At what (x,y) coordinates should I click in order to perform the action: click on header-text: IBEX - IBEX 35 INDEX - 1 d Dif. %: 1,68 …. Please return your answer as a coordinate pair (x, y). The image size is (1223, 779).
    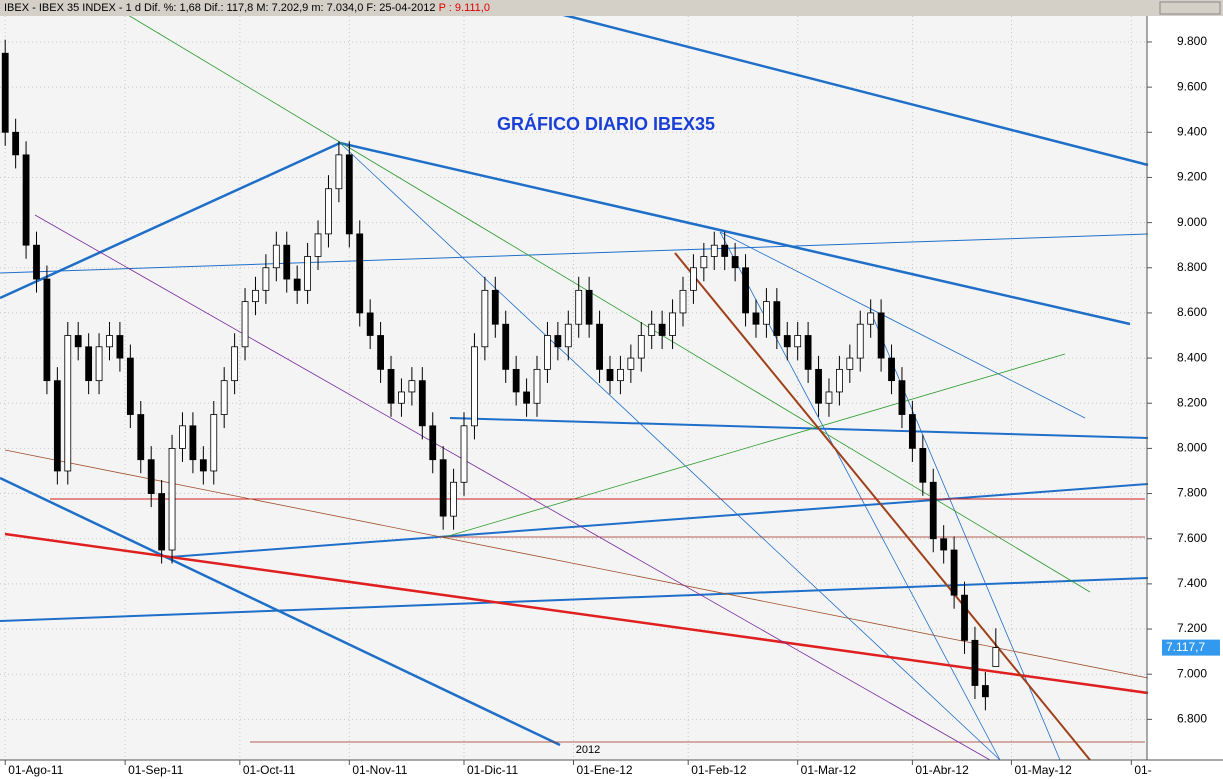
    Looking at the image, I should click on (247, 8).